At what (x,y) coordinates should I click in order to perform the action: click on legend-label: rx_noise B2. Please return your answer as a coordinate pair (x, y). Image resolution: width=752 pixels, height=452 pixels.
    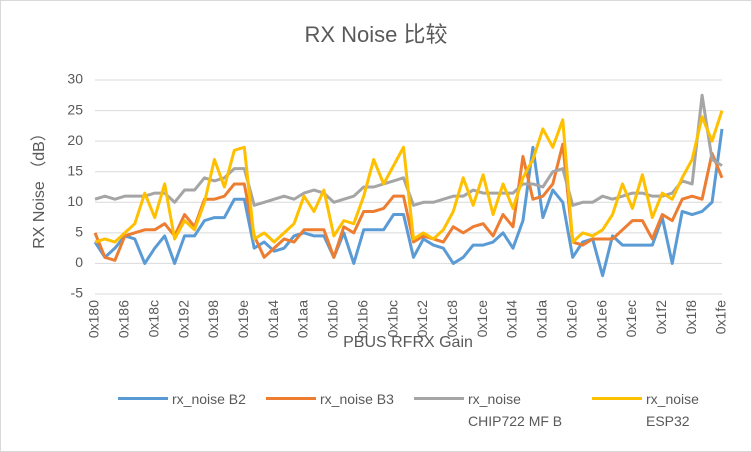
    Looking at the image, I should click on (209, 399).